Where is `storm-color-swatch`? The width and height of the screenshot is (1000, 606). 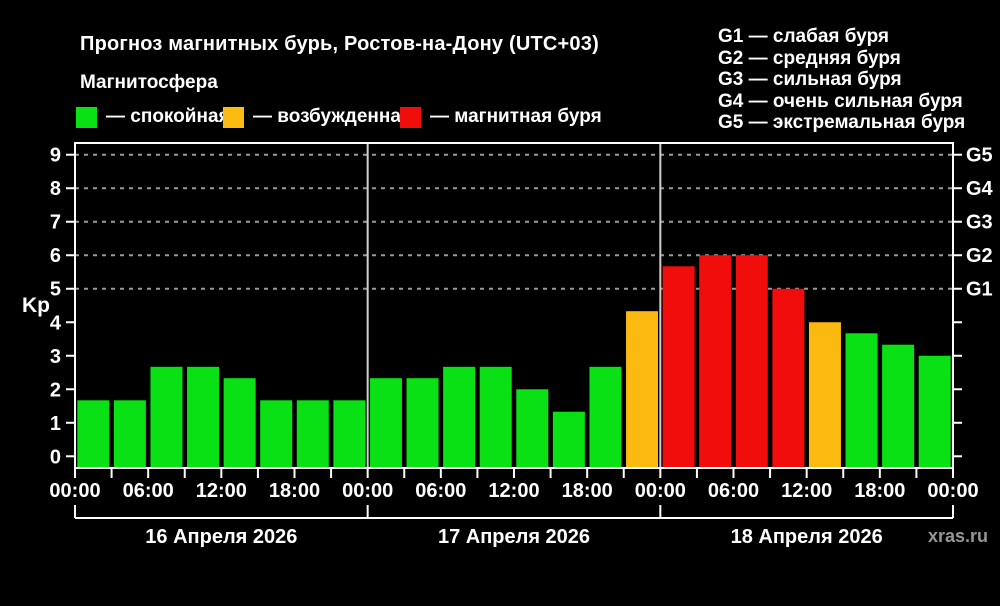 storm-color-swatch is located at coordinates (410, 117).